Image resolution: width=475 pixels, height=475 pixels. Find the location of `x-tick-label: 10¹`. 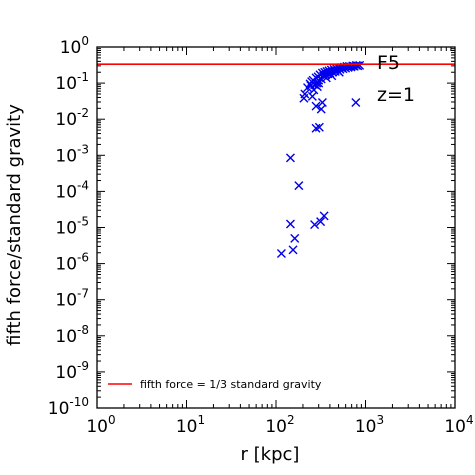

x-tick-label: 10¹ is located at coordinates (190, 425).